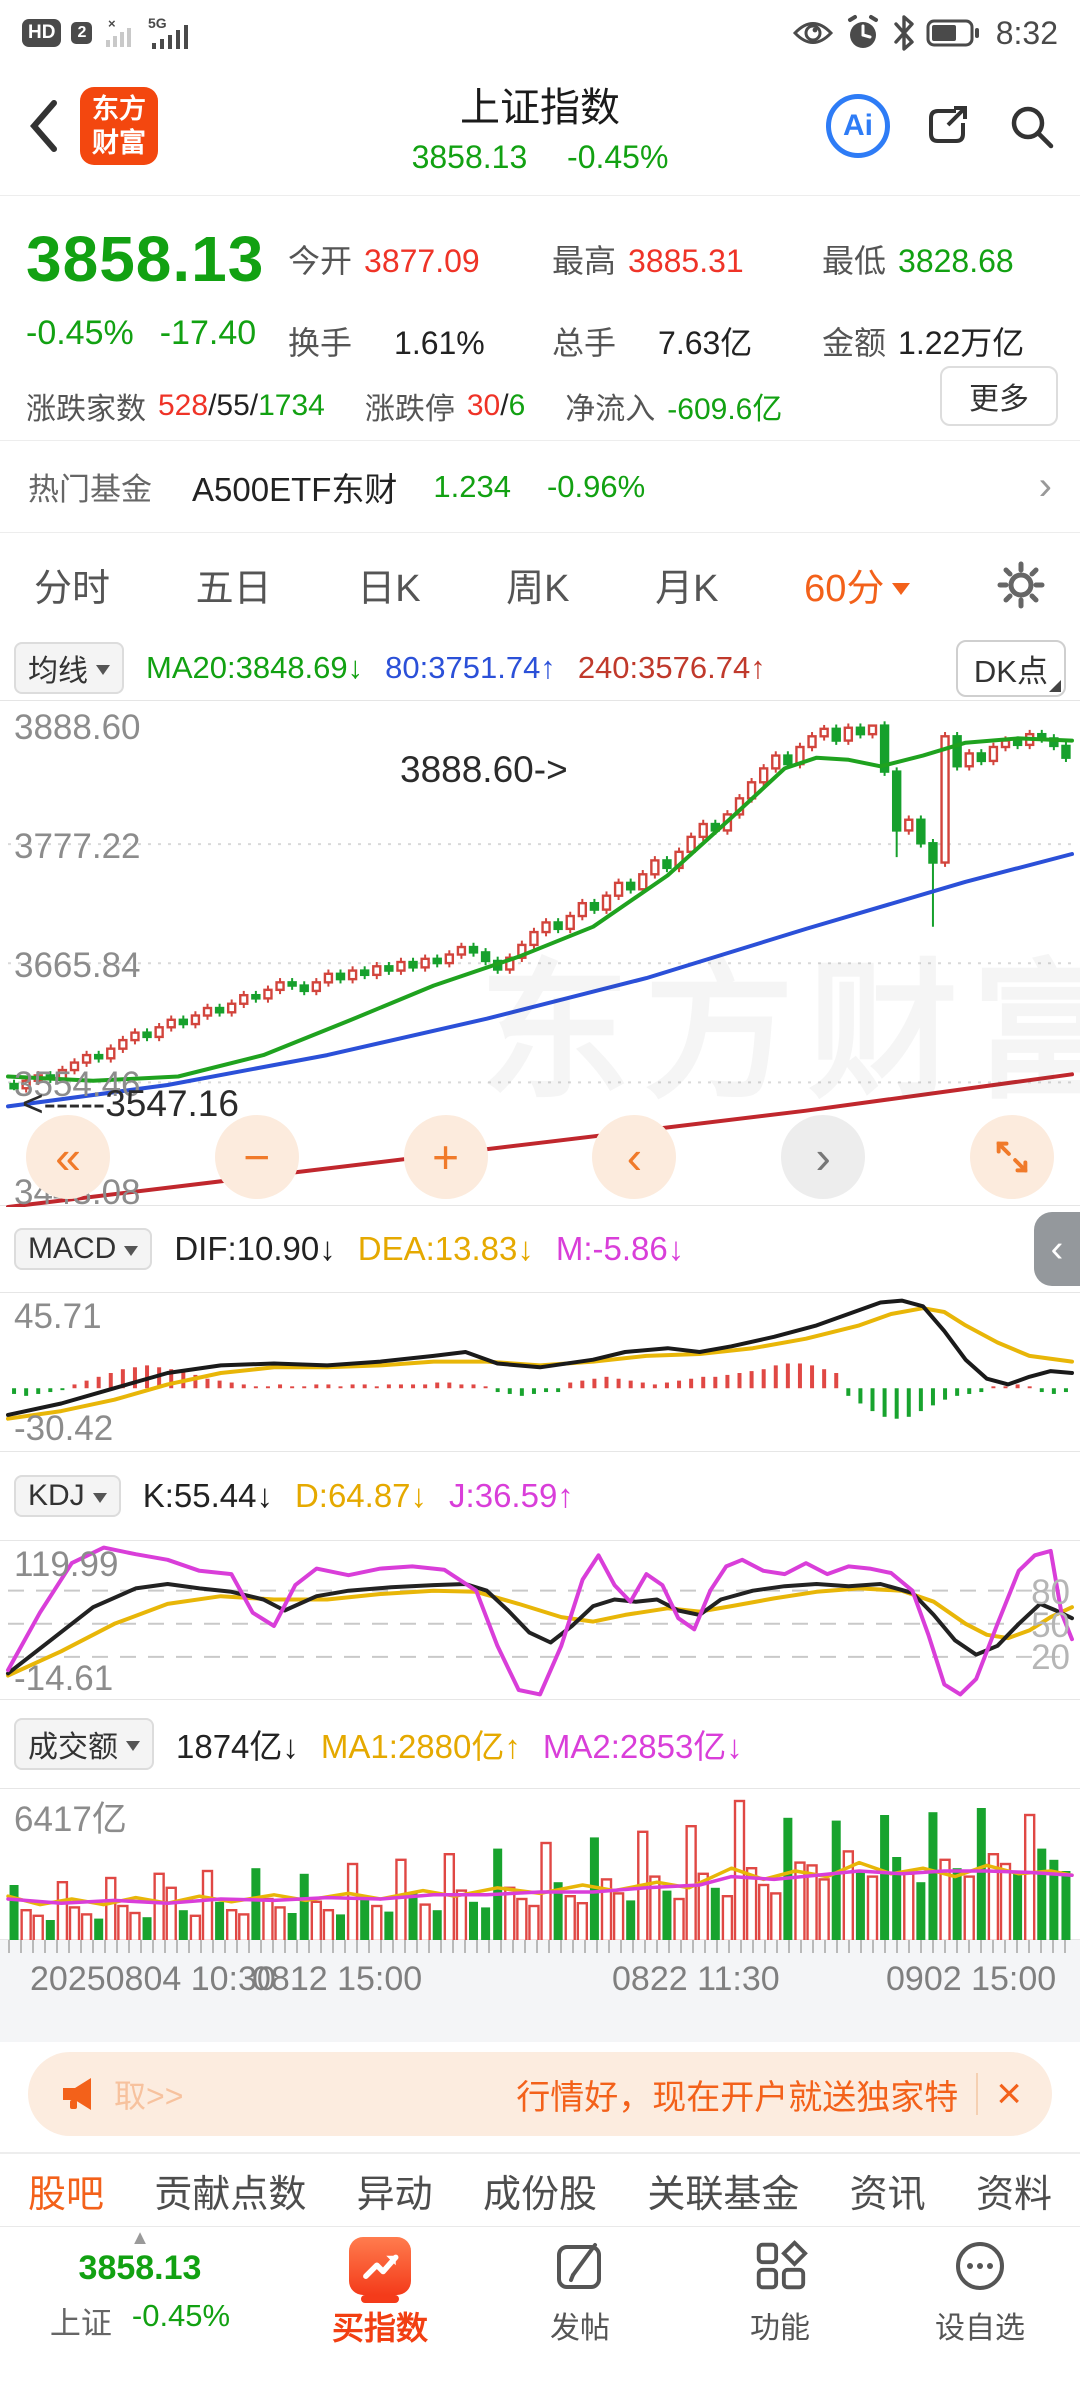 The image size is (1080, 2400). I want to click on dif-value: DIF:10.90↓, so click(255, 1248).